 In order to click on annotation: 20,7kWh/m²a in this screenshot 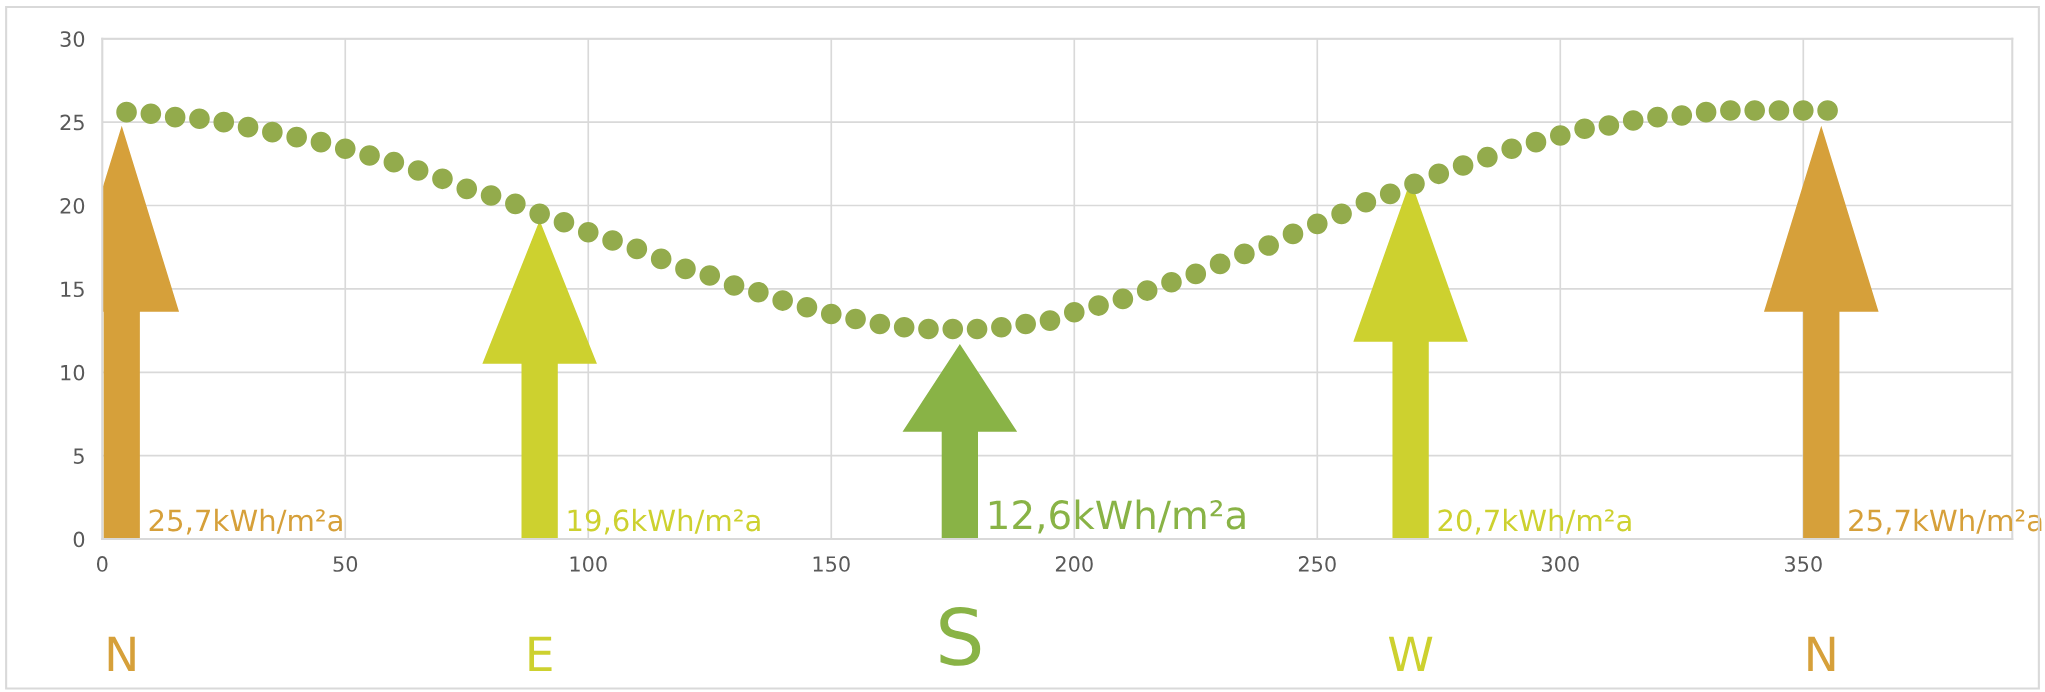, I will do `click(1534, 521)`.